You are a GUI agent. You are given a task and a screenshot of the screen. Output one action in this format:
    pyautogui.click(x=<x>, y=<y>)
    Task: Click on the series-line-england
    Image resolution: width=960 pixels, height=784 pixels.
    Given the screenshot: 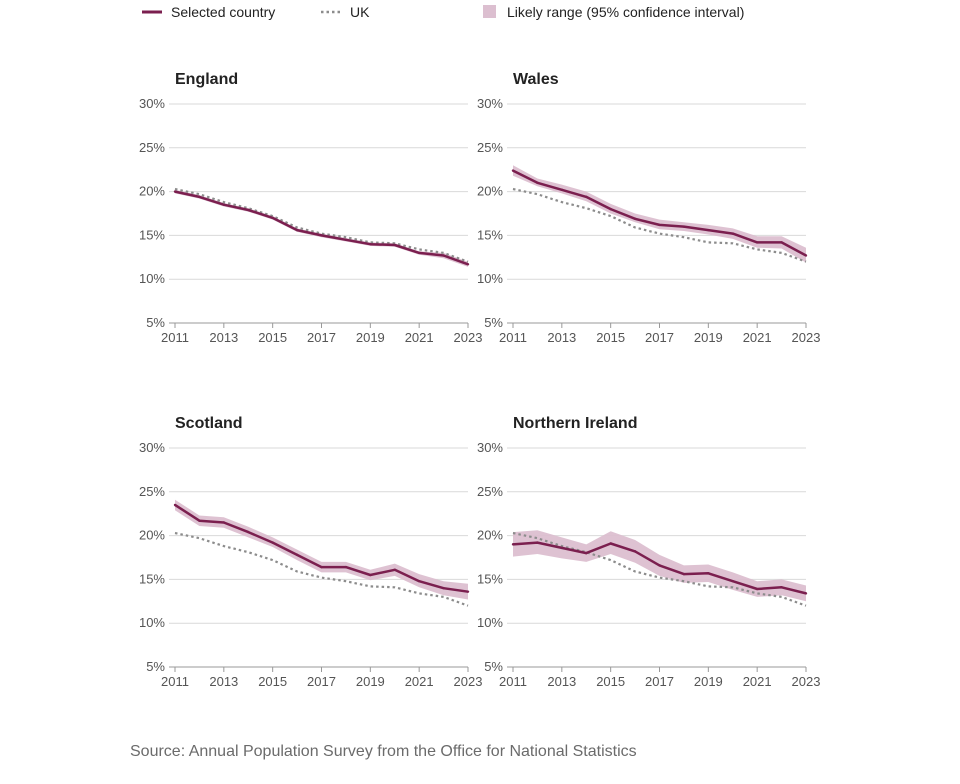 What is the action you would take?
    pyautogui.click(x=321, y=228)
    